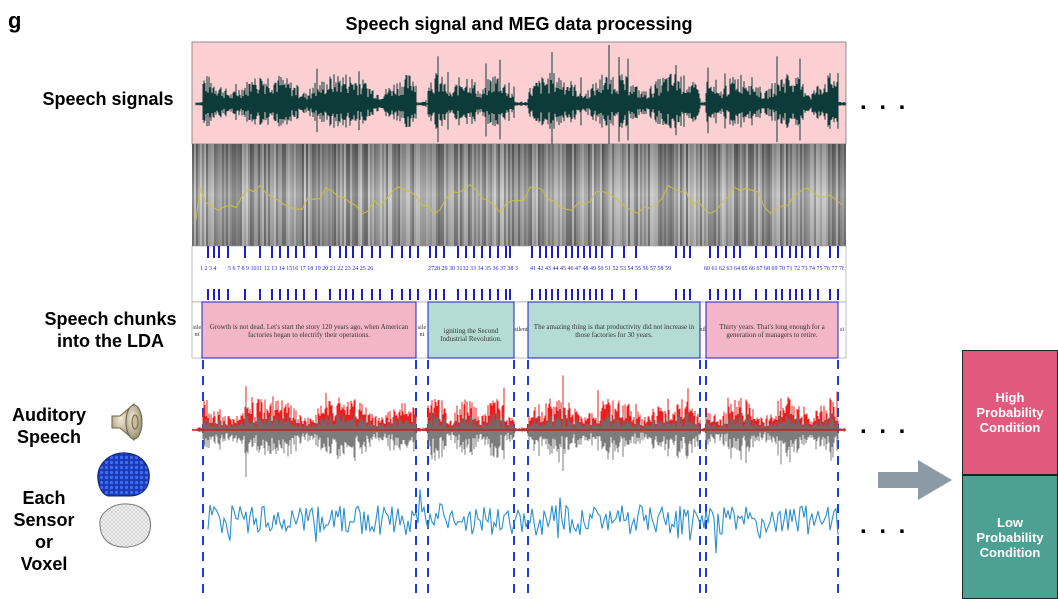 The image size is (1058, 599). What do you see at coordinates (703, 330) in the screenshot?
I see `gap-label-4: sil` at bounding box center [703, 330].